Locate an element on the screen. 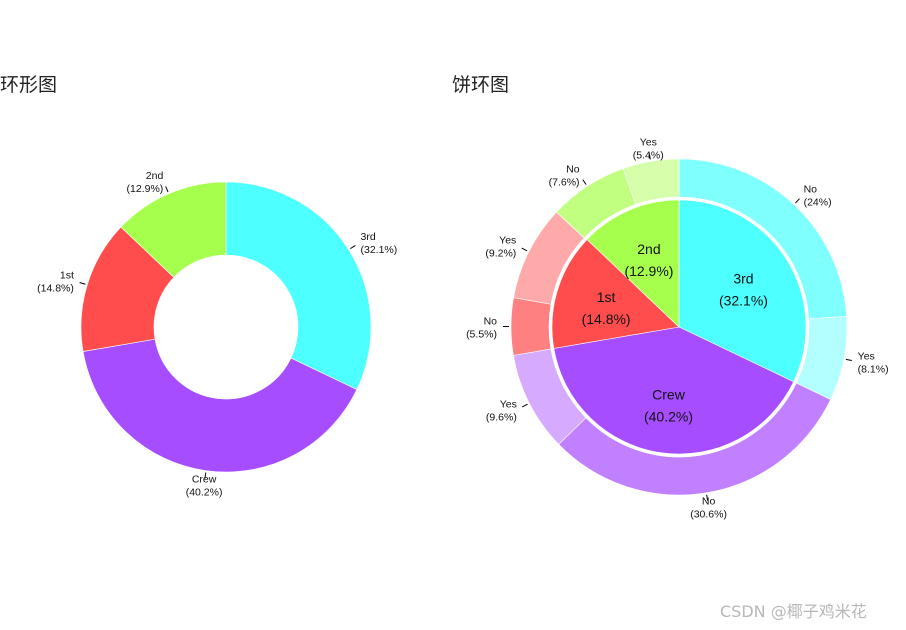  pie-slice-2nd-label: 2nd is located at coordinates (648, 249).